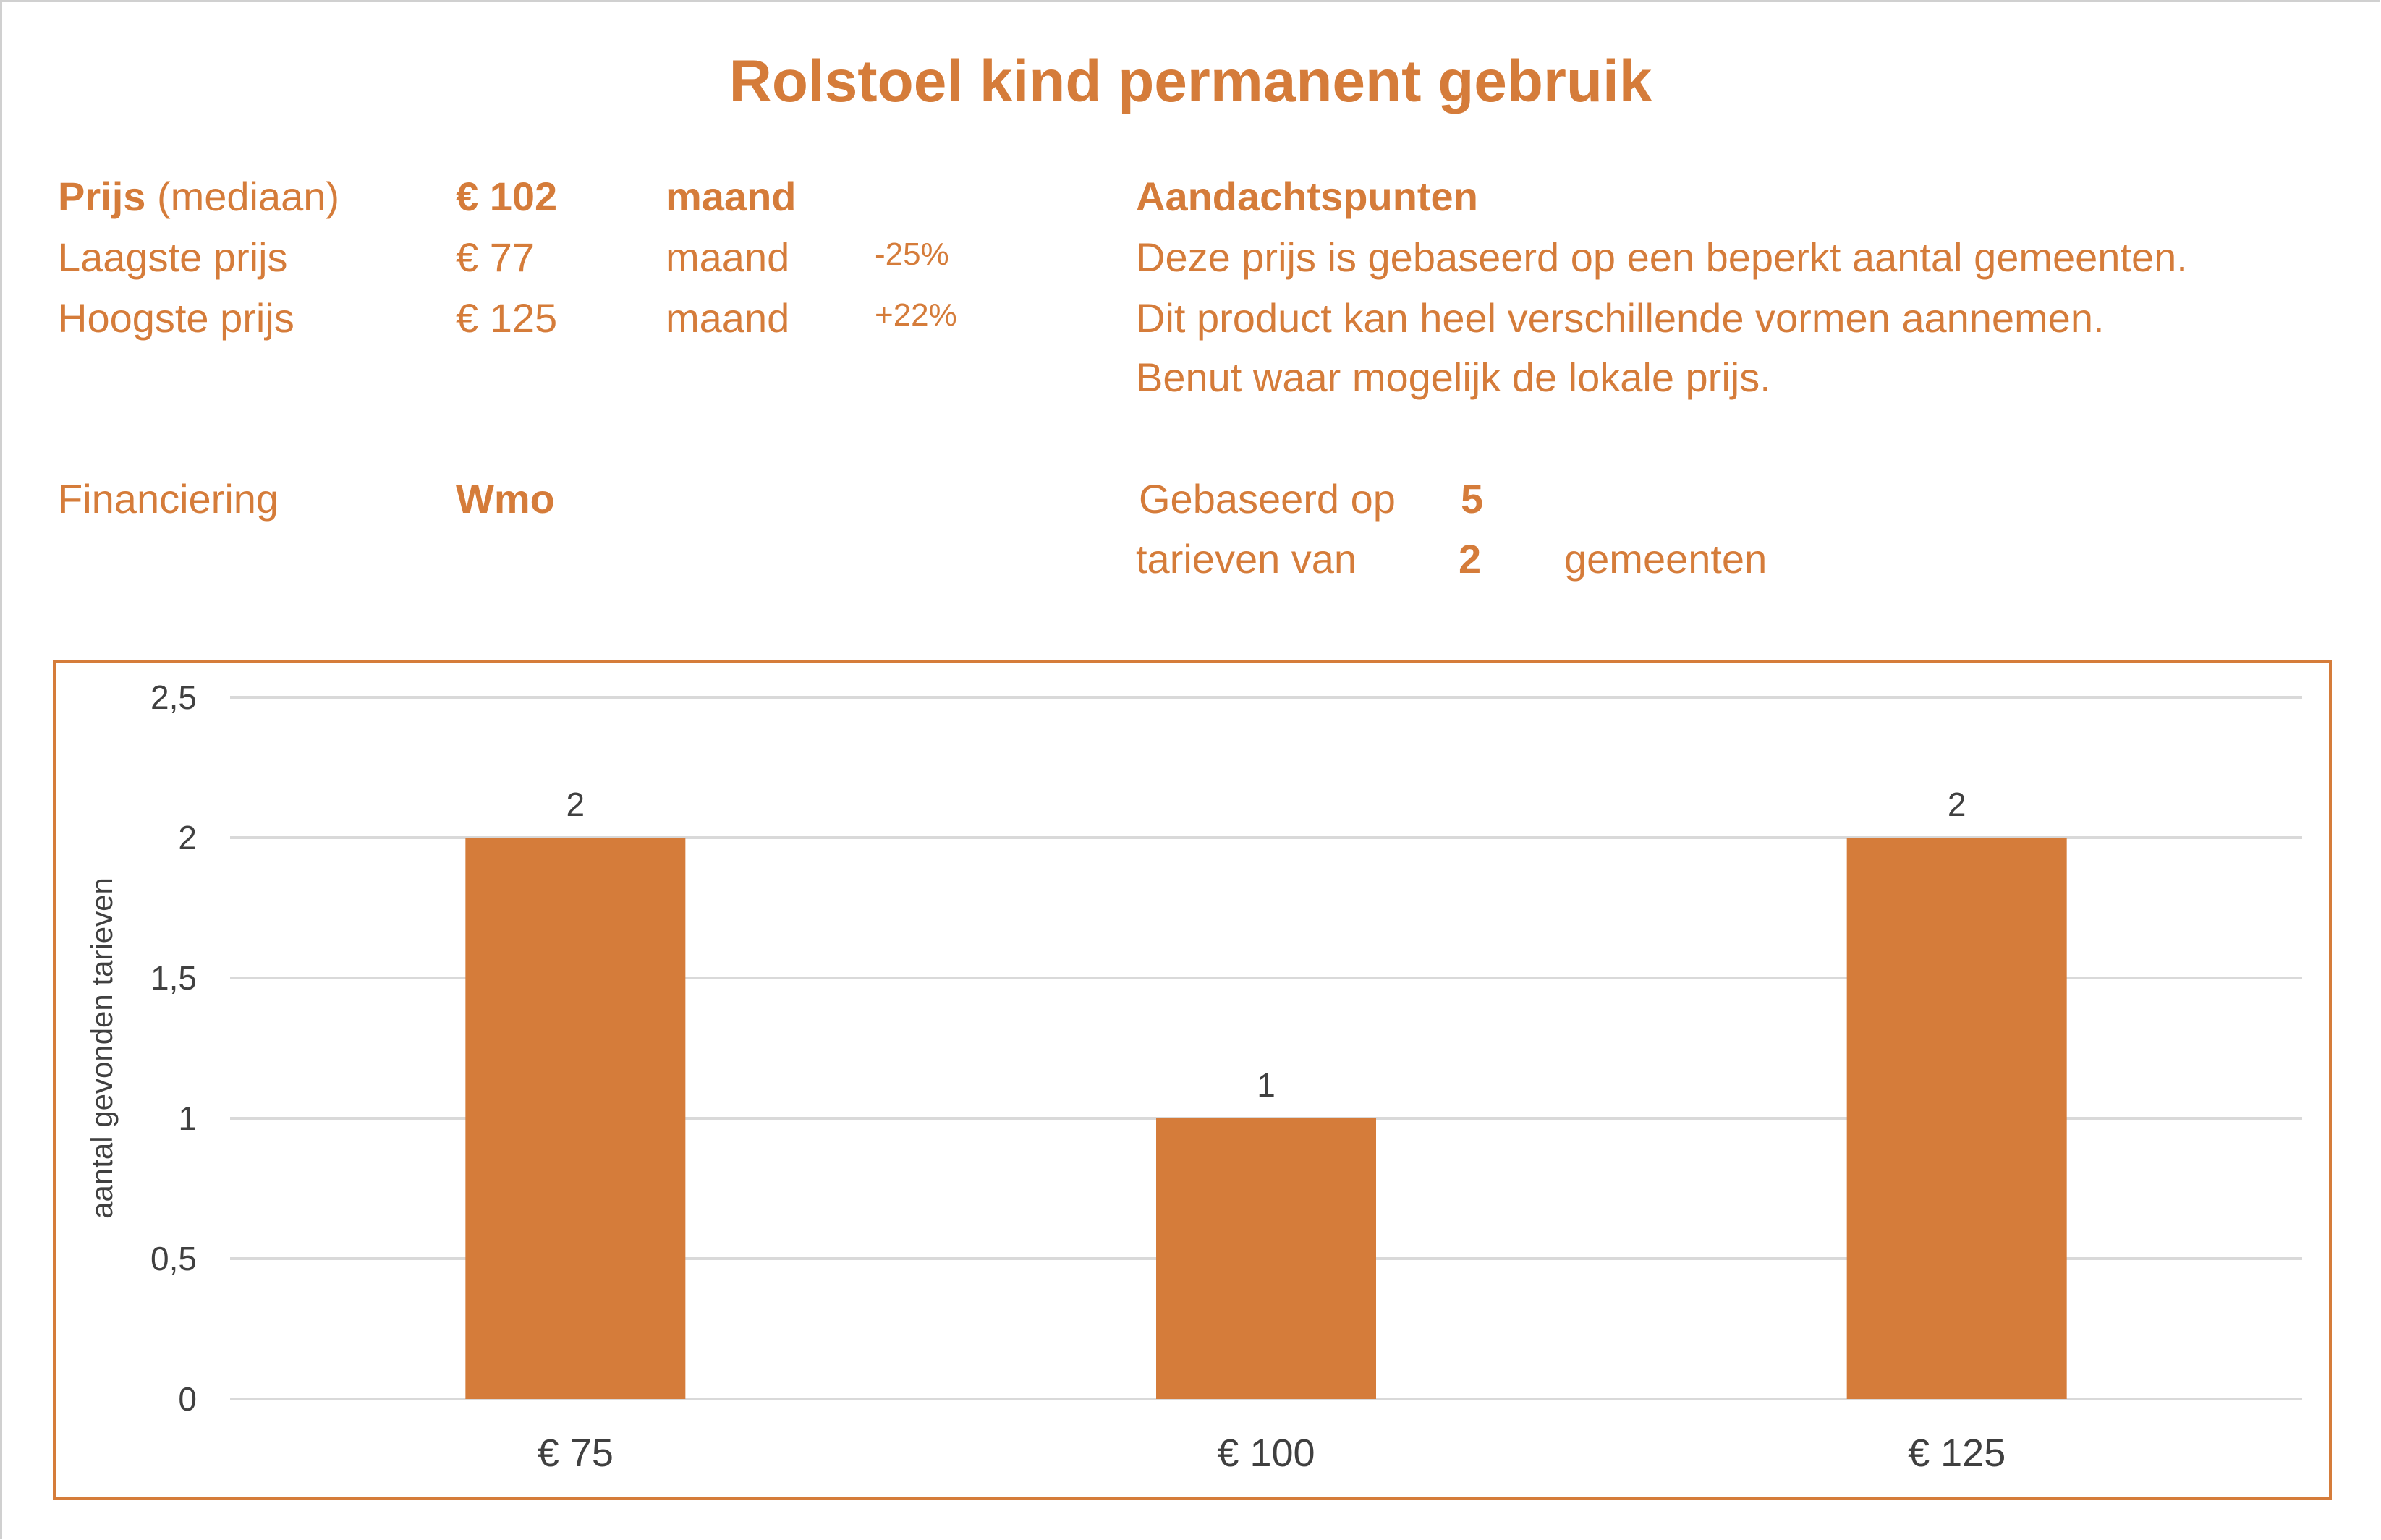 The image size is (2381, 1540). What do you see at coordinates (1307, 196) in the screenshot?
I see `notes-heading: Aandachtspunten` at bounding box center [1307, 196].